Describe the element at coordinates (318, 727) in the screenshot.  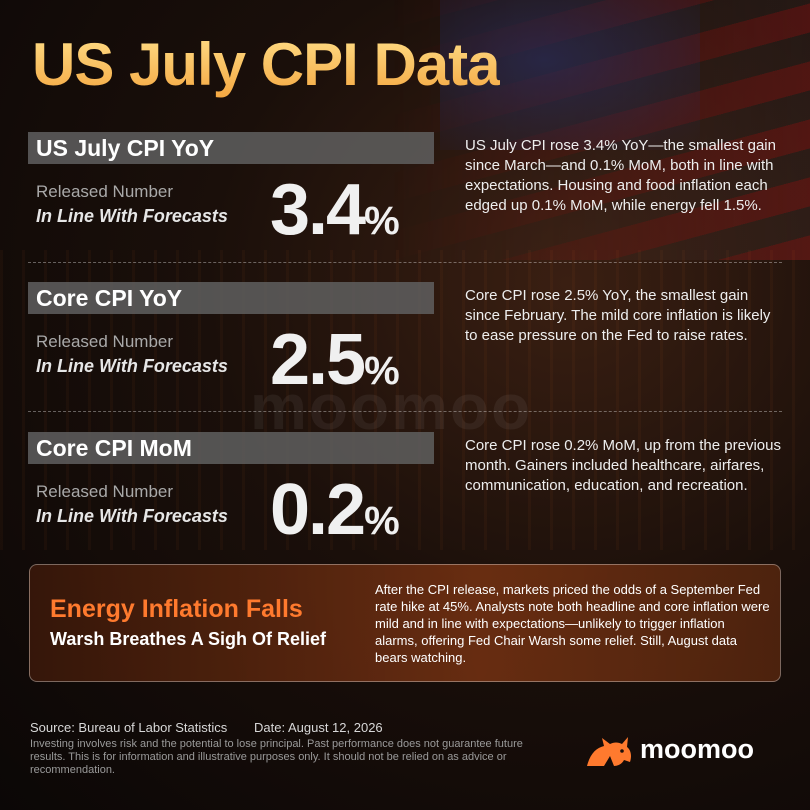
I see `date-label: Date: August 12, 2026` at that location.